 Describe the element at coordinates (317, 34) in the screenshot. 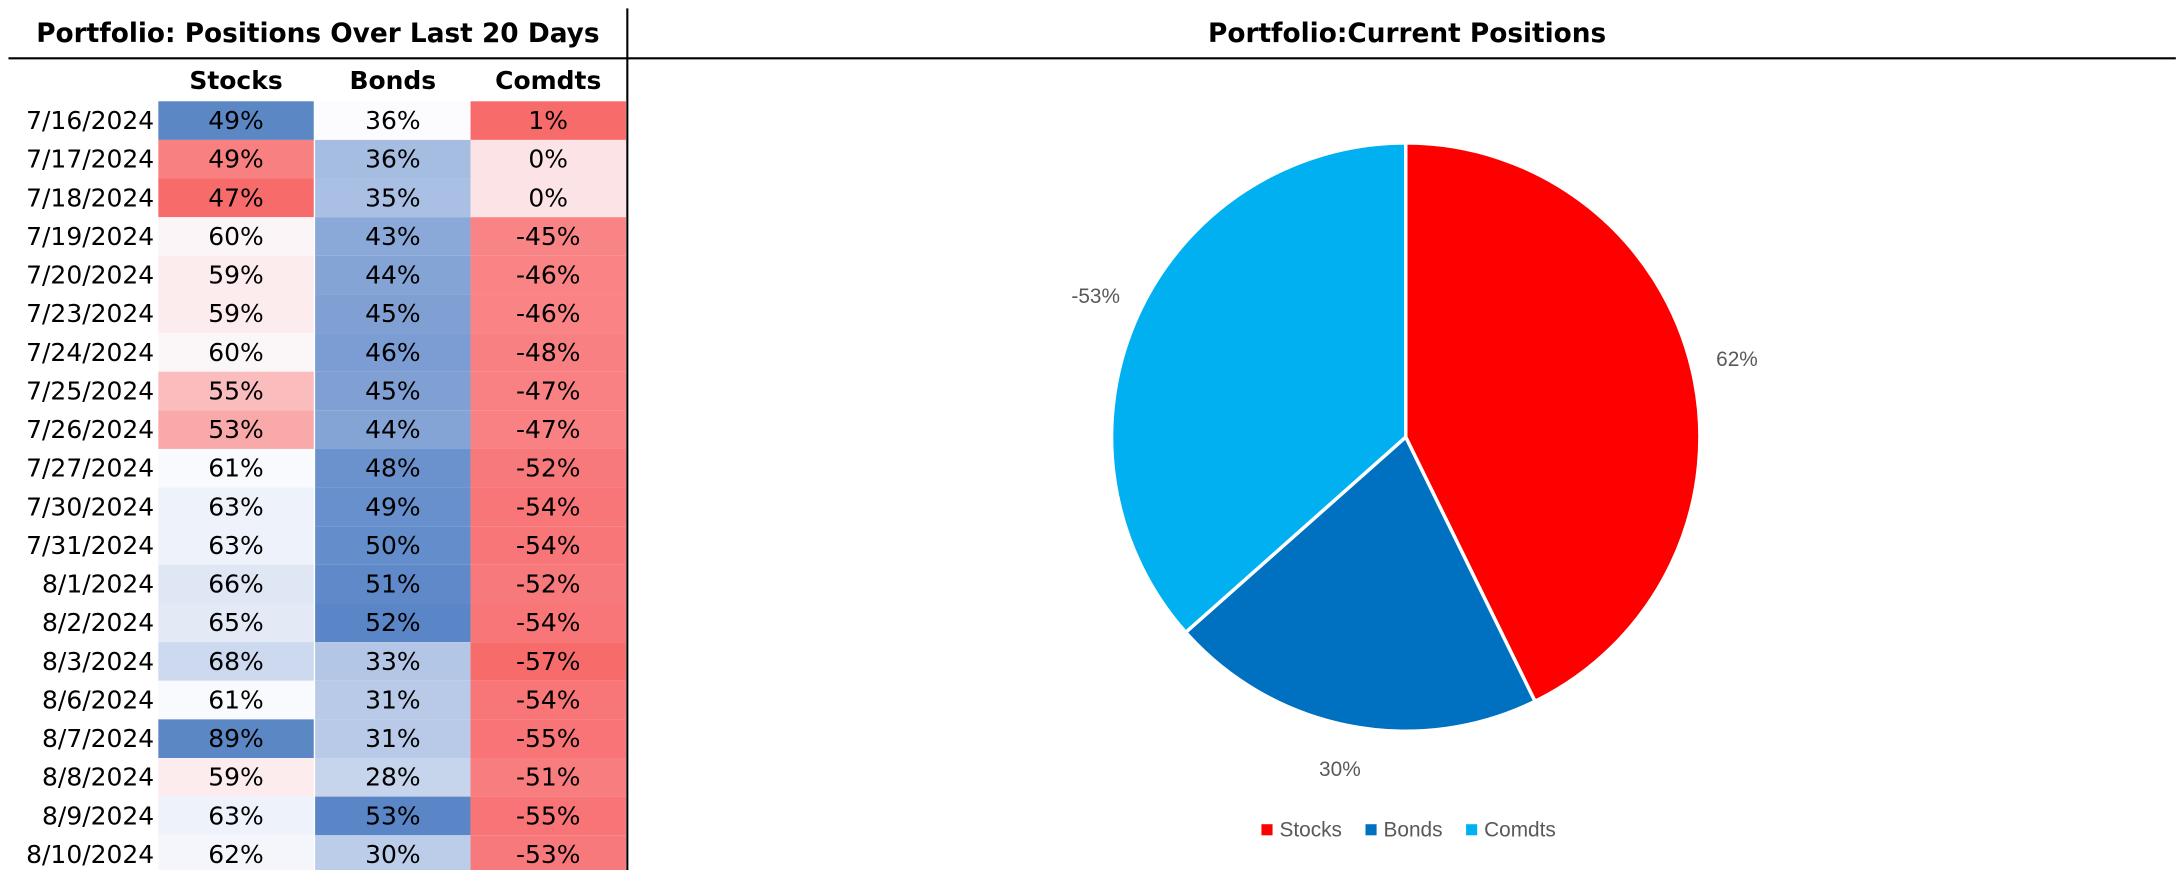

I see `table-title: Portfolio: Positions Over Last 20 Days` at that location.